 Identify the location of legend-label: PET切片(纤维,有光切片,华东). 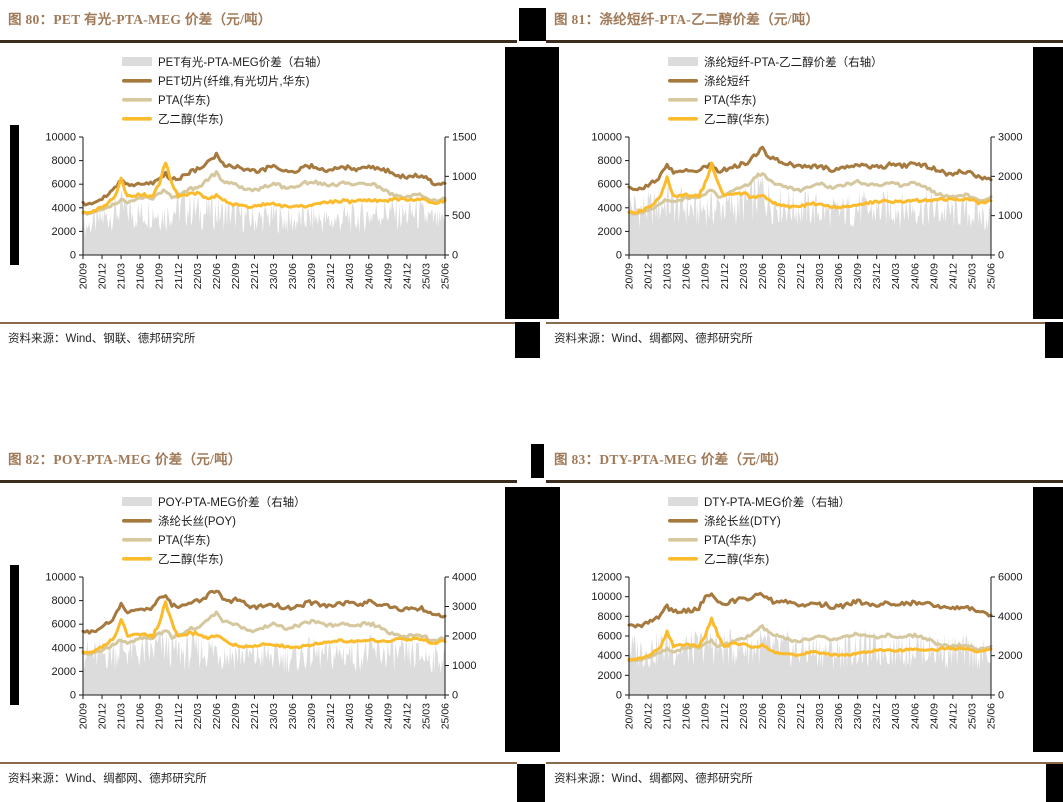
(234, 81).